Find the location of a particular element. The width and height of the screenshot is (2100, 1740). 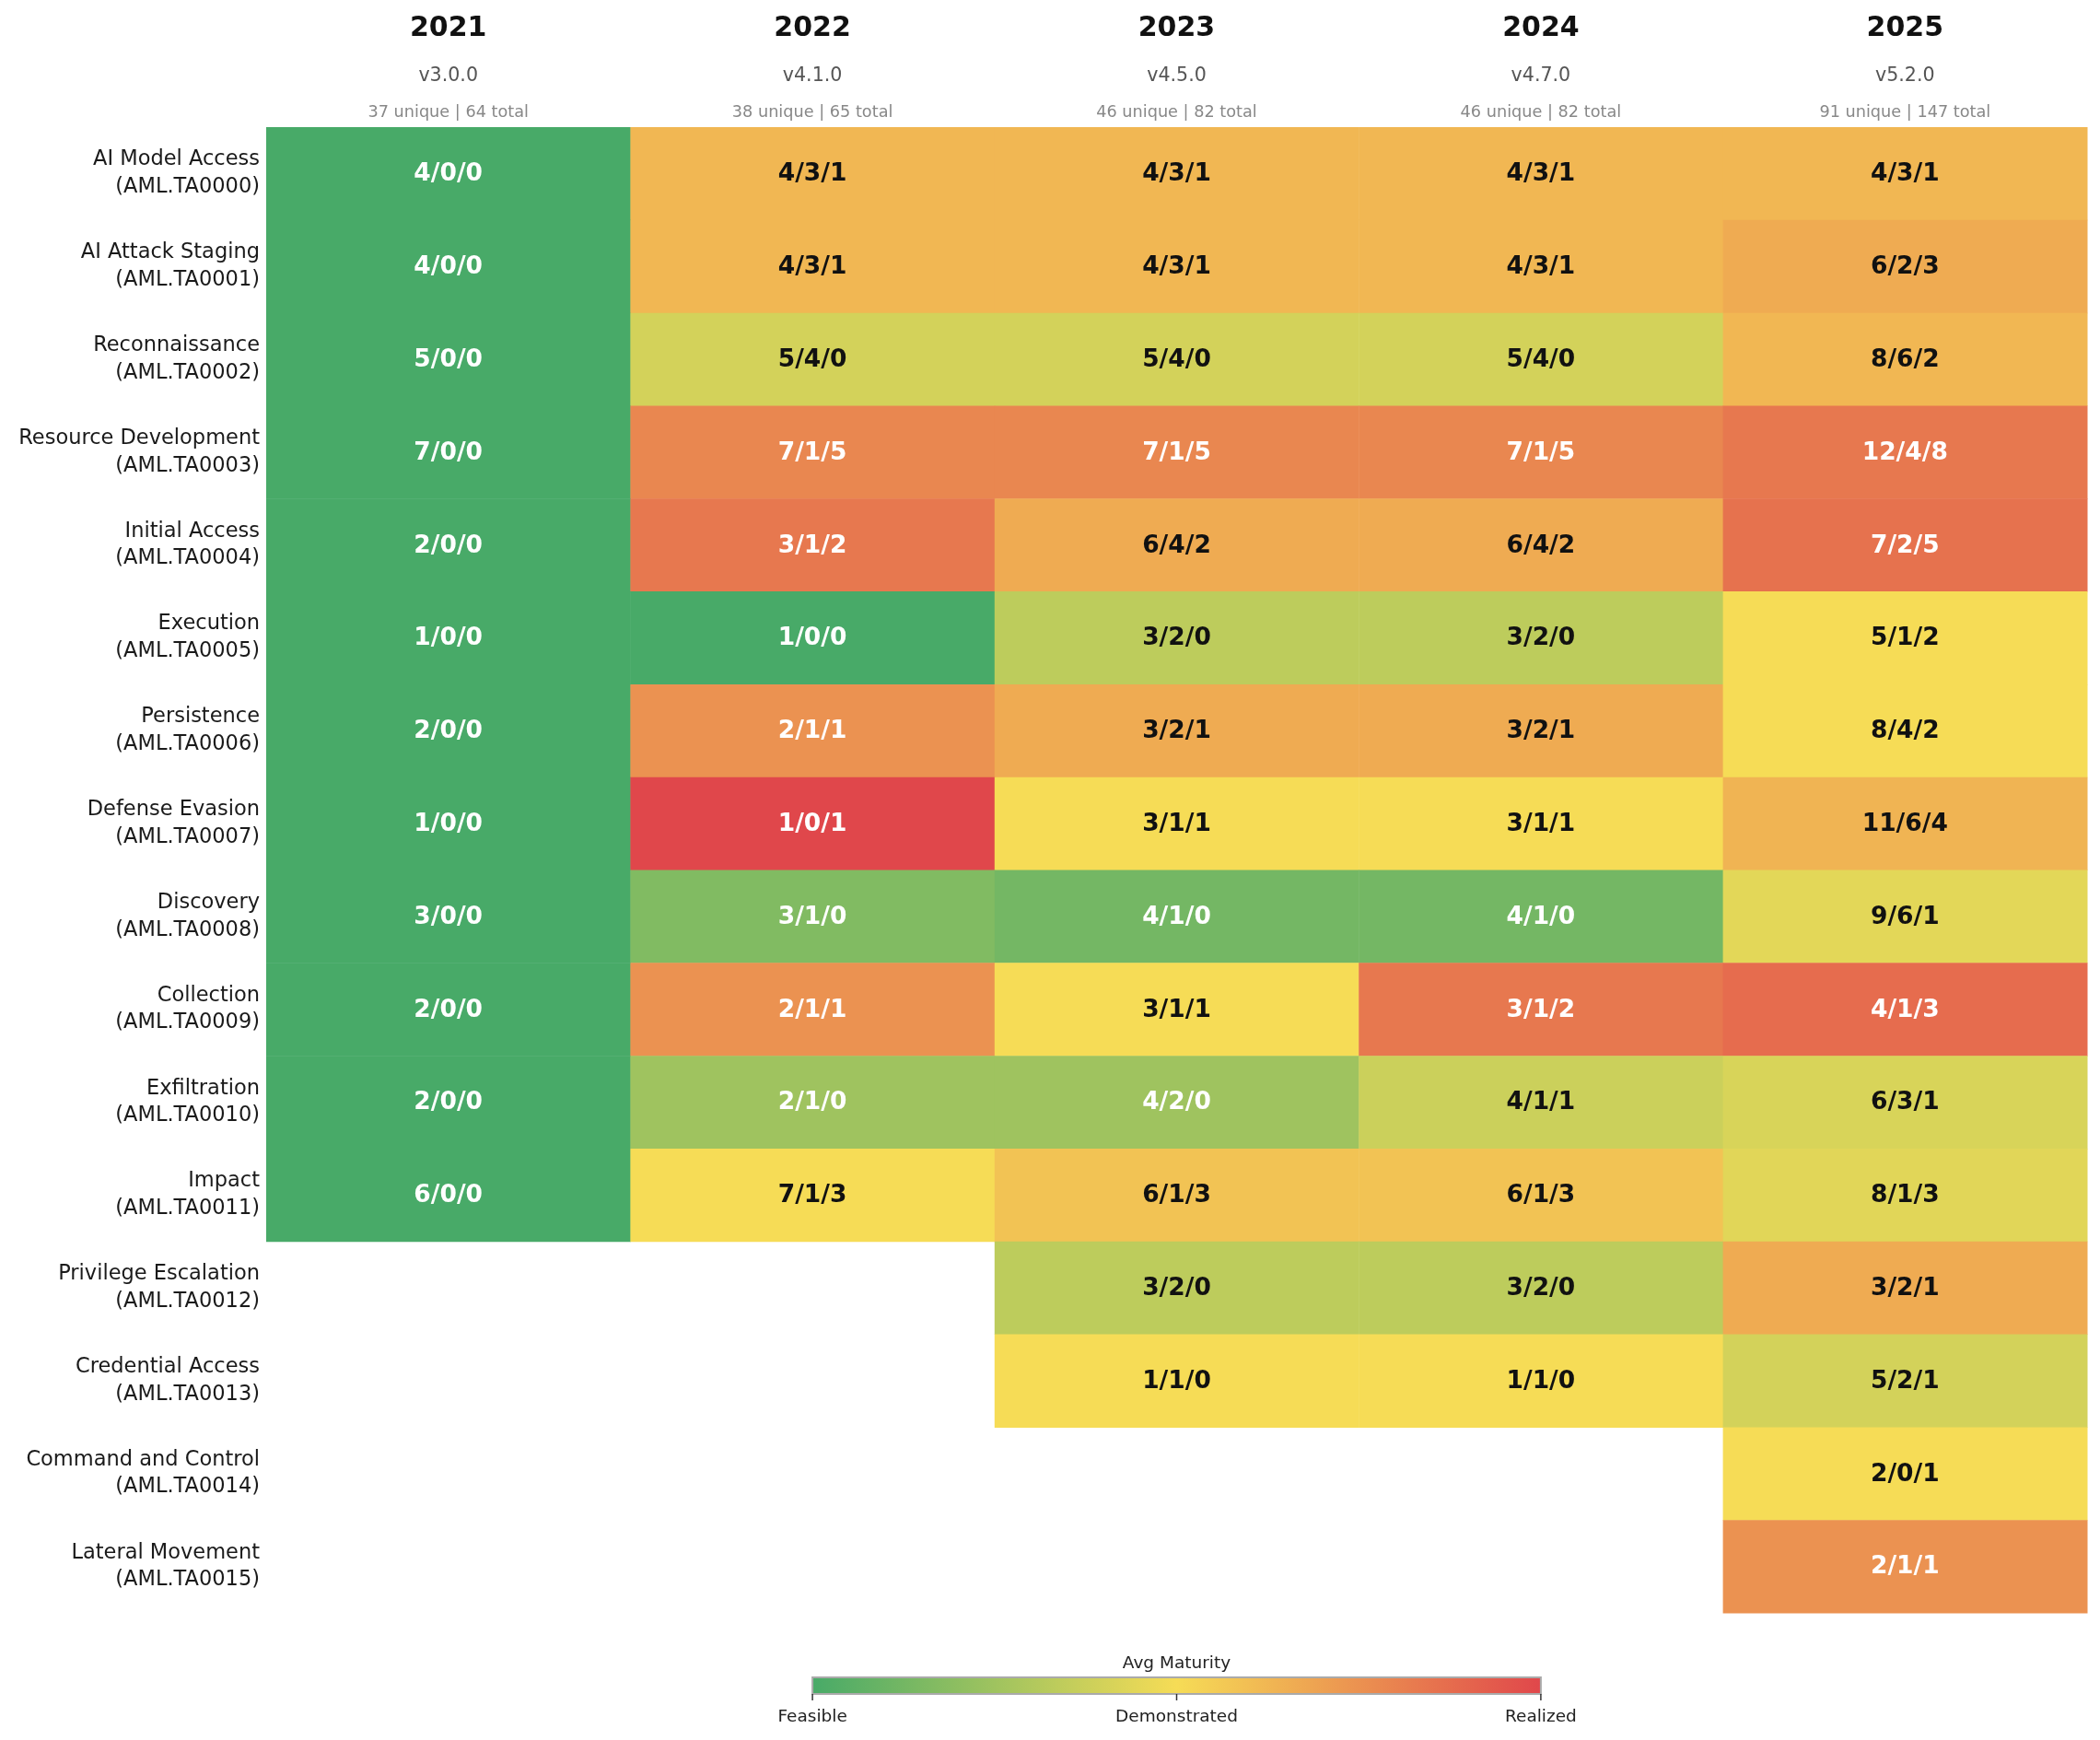

data-label: 1/0/1 is located at coordinates (812, 821).